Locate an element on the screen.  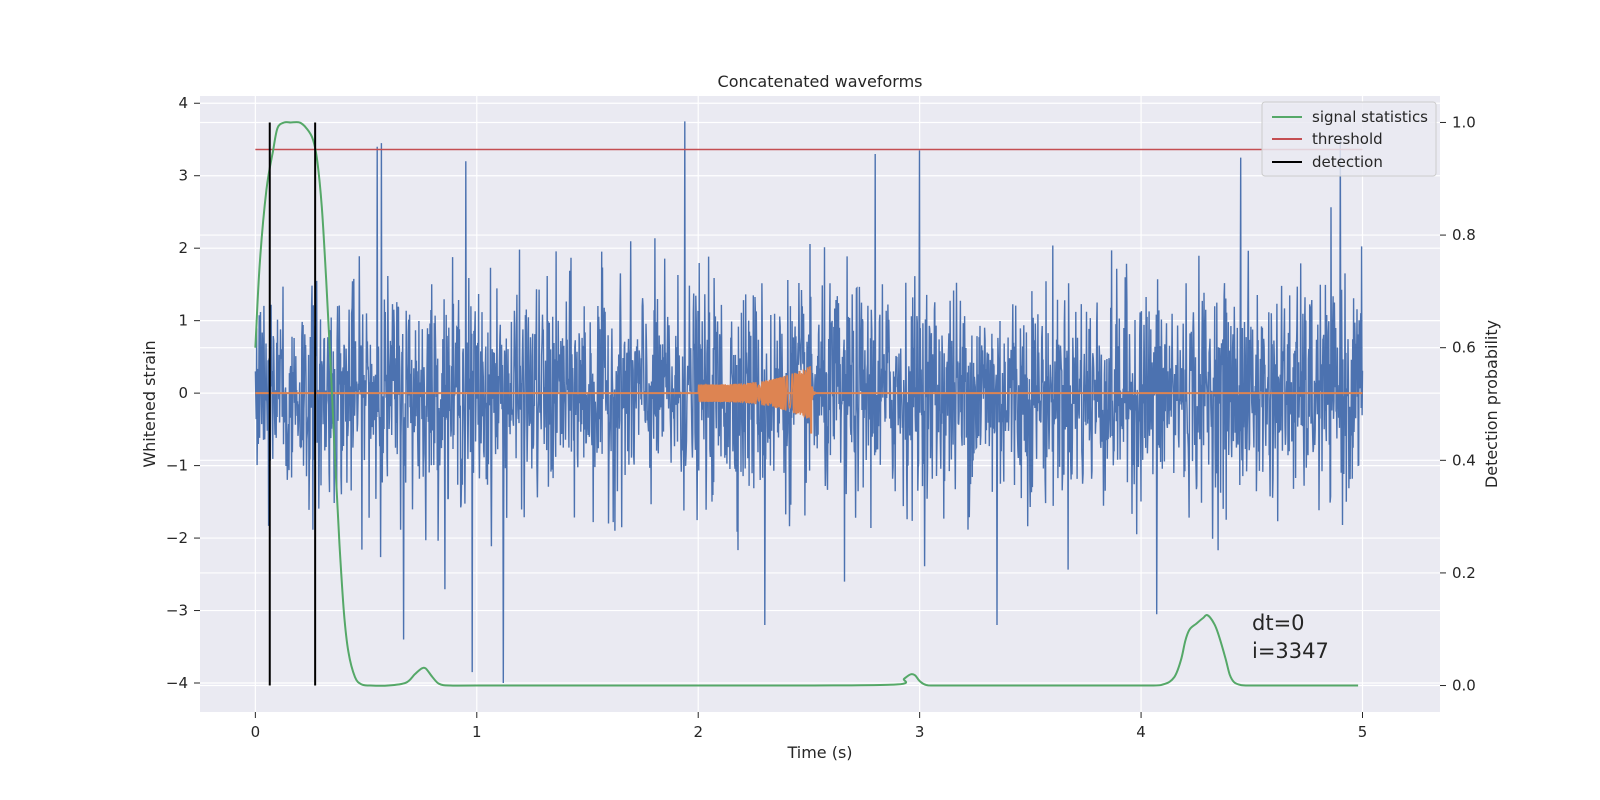
y-tick-label: 3 is located at coordinates (183, 176).